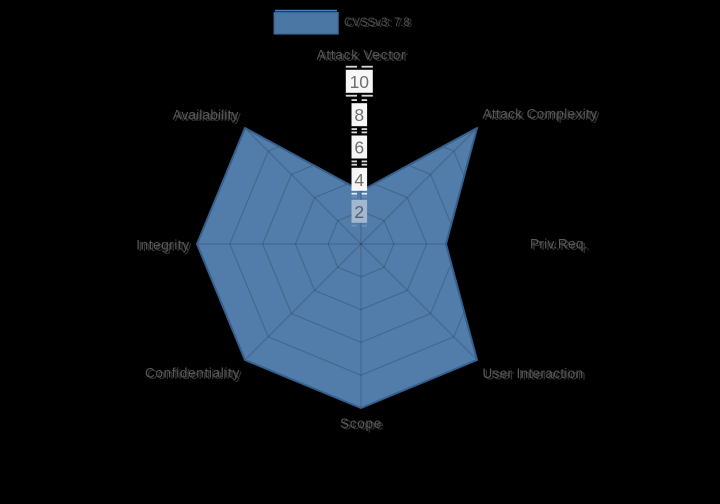 This screenshot has width=720, height=504. Describe the element at coordinates (360, 82) in the screenshot. I see `svg-text: 10` at that location.